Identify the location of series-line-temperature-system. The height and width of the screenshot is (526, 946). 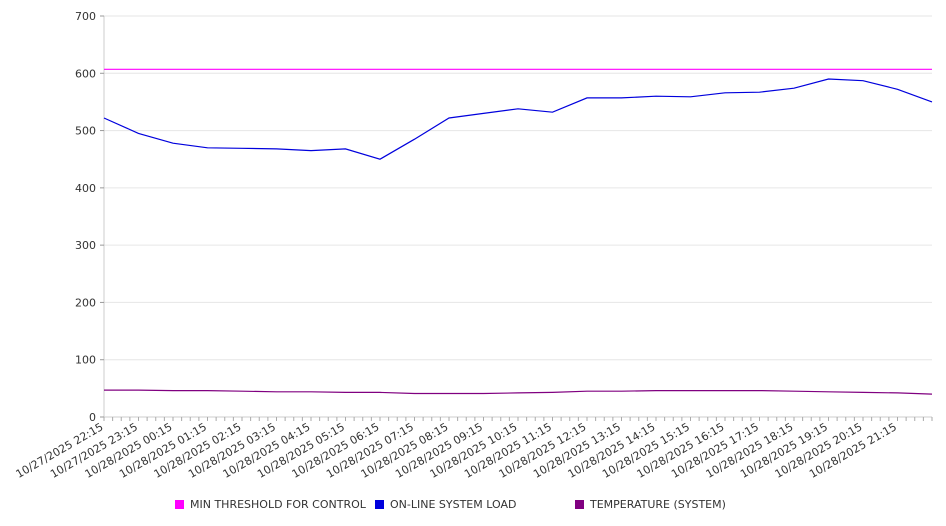
(518, 392).